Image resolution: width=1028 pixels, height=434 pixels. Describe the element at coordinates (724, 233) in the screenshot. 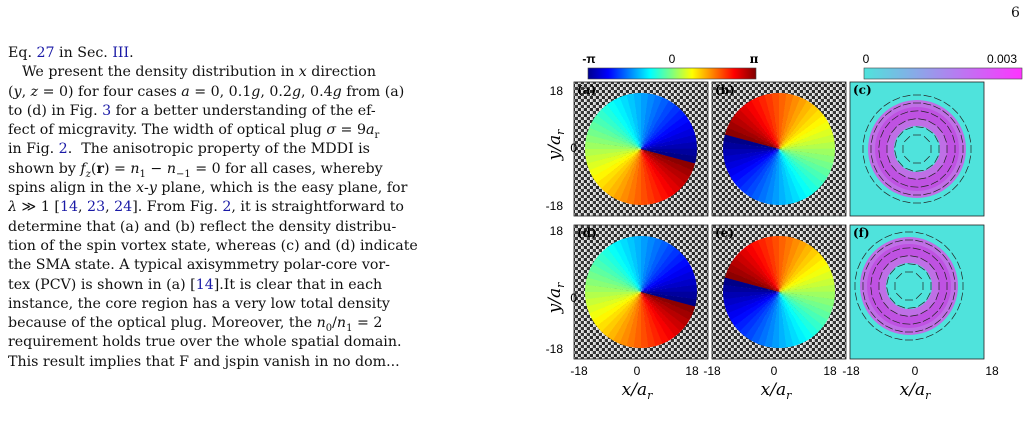

I see `panel-label: (e)` at that location.